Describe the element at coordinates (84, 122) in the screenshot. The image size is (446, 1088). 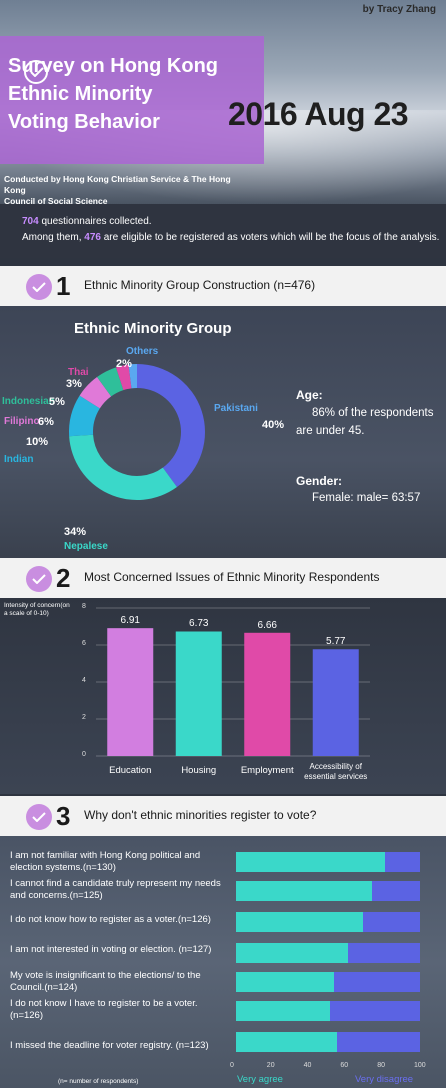
I see `title-line-3: Voting Behavior` at that location.